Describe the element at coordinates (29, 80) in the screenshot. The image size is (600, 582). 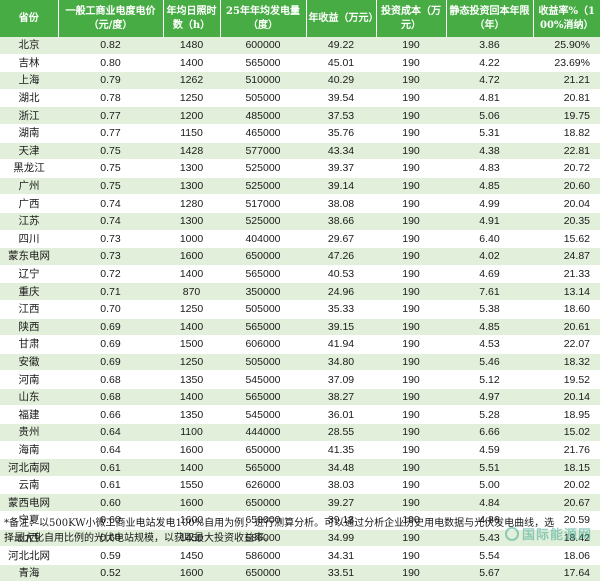
I see `cell-province: 上海` at that location.